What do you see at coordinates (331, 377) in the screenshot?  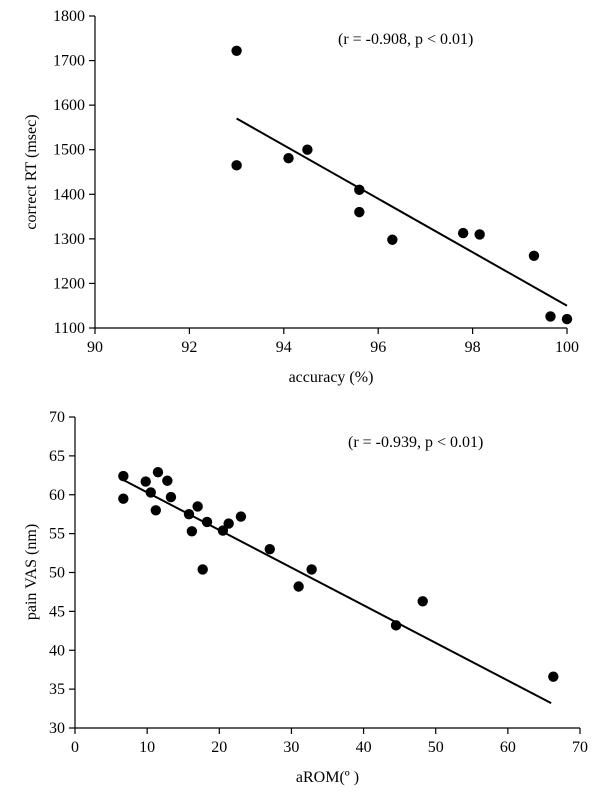 I see `x-axis-title: accuracy (%)` at bounding box center [331, 377].